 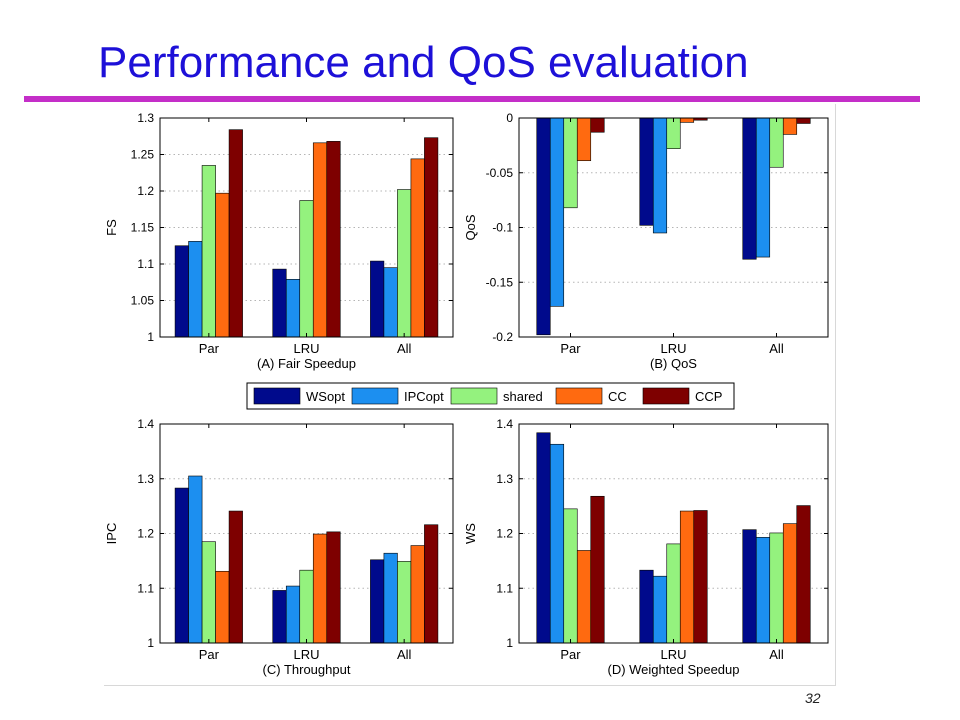 What do you see at coordinates (423, 62) in the screenshot?
I see `slide-title: Performance and QoS evaluation` at bounding box center [423, 62].